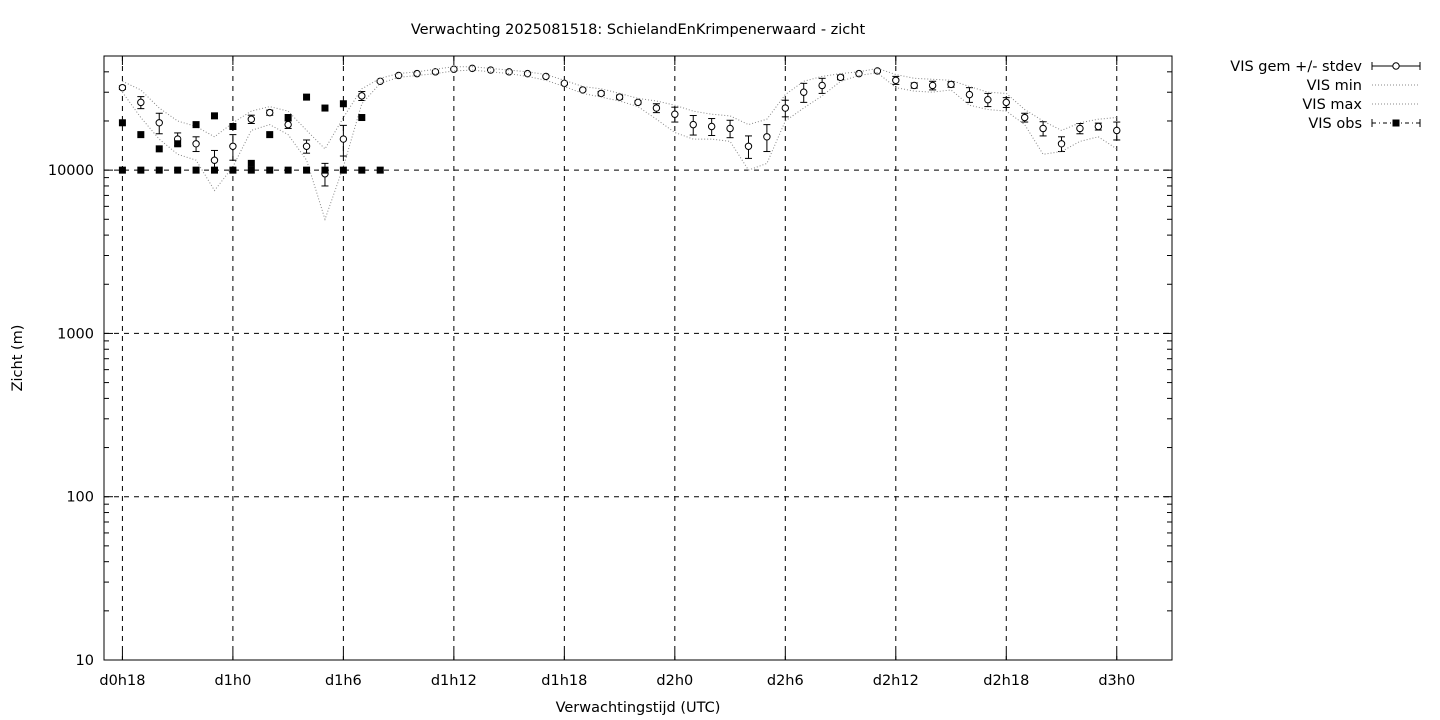 The height and width of the screenshot is (720, 1440). I want to click on y-tick-label: 10000, so click(71, 171).